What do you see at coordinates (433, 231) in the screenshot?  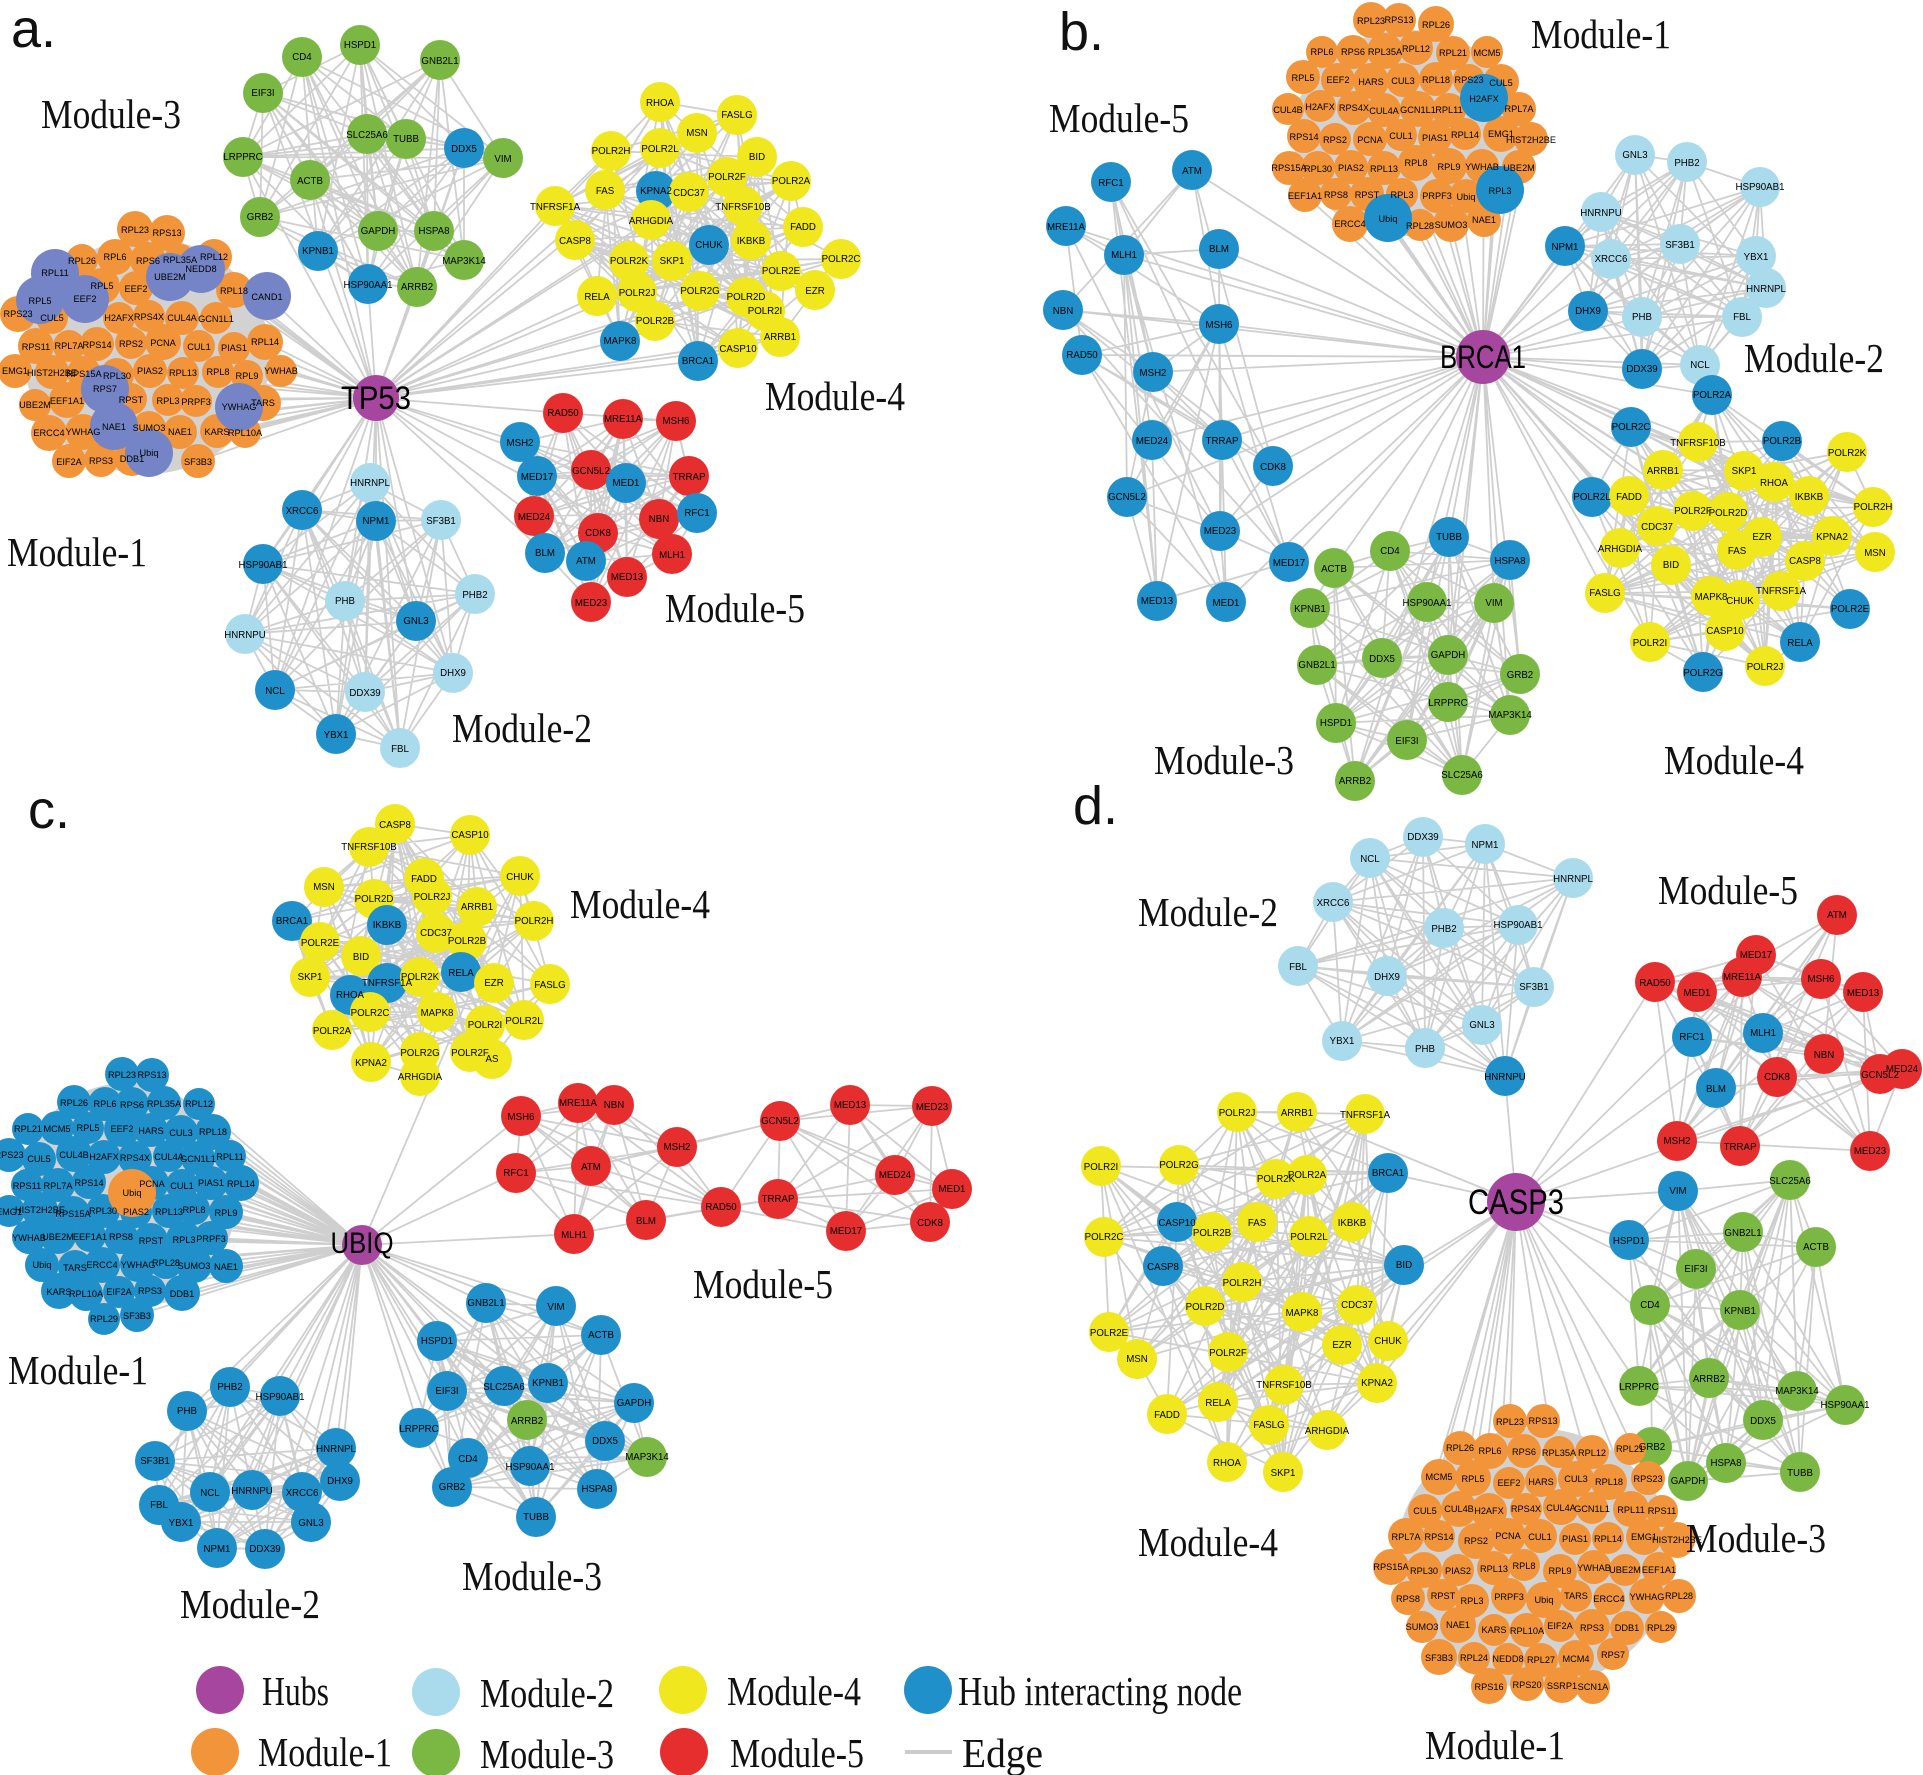 I see `svg-text: HSPA8` at bounding box center [433, 231].